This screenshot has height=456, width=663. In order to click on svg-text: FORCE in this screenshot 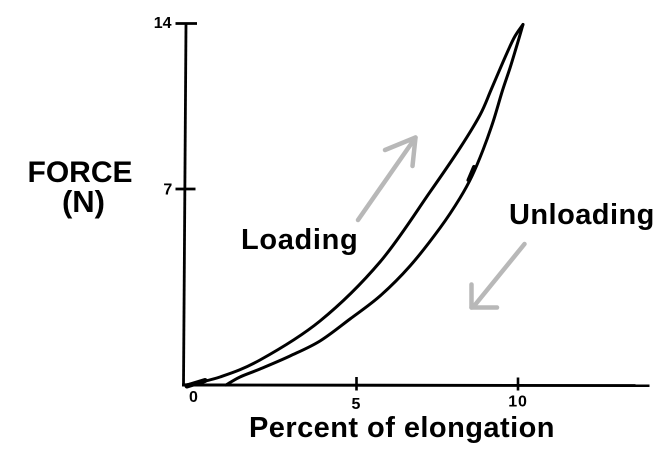, I will do `click(80, 172)`.